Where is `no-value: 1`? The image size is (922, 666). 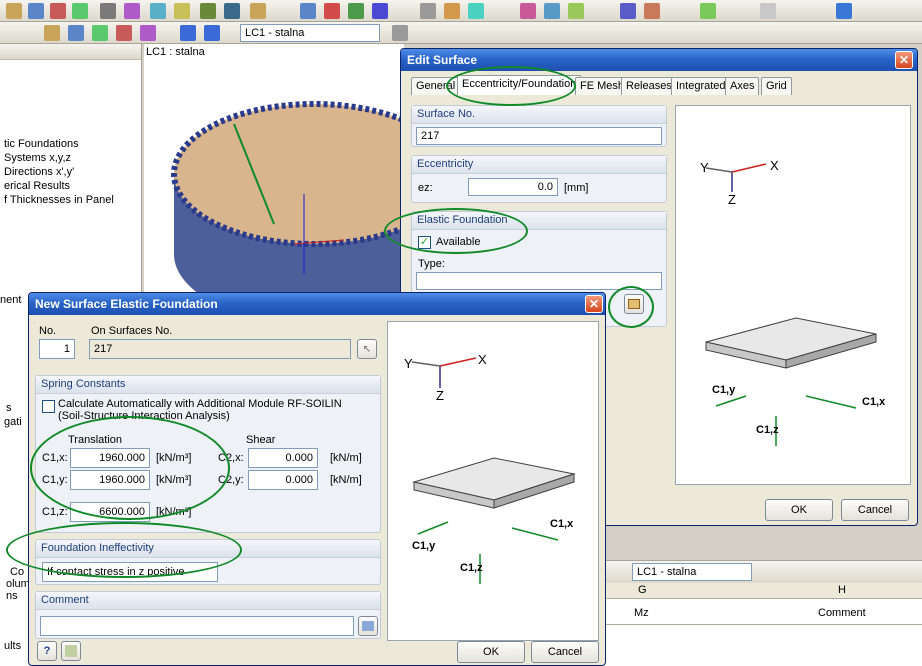 no-value: 1 is located at coordinates (66, 349).